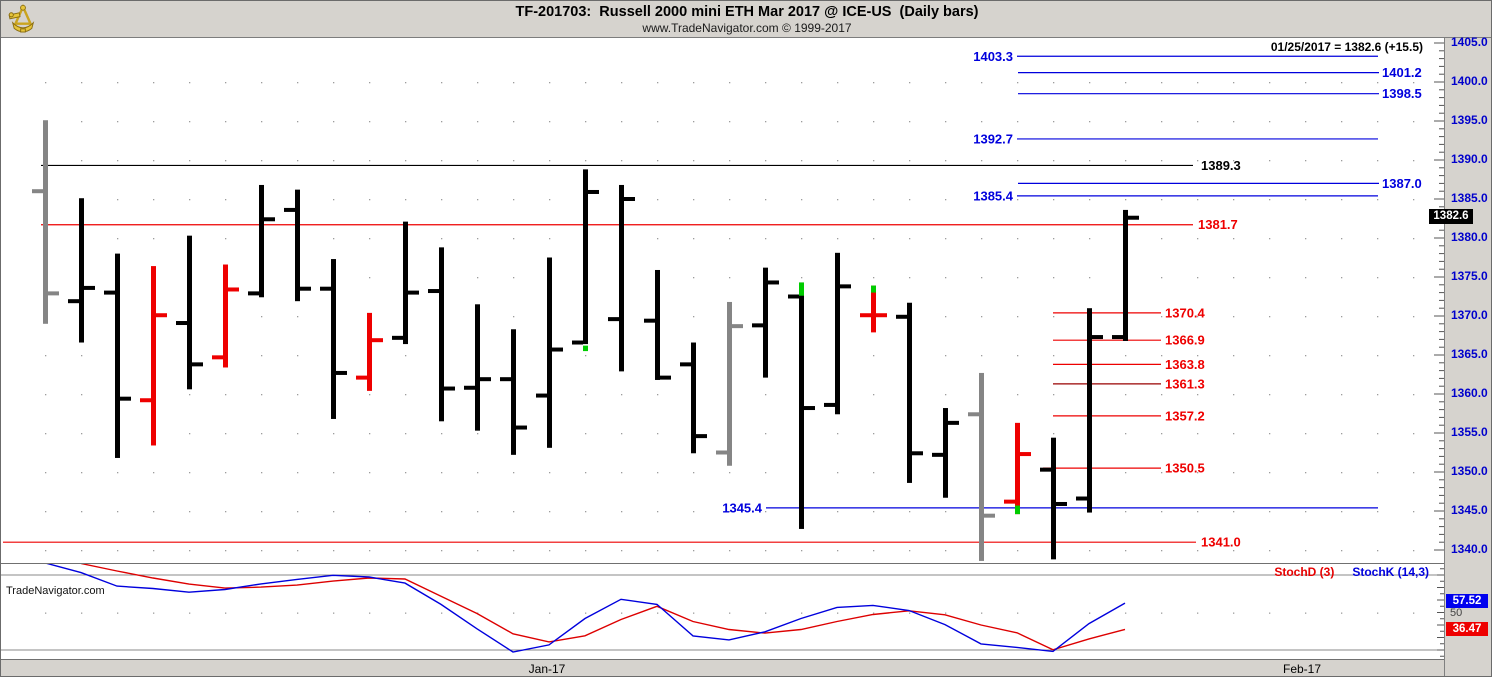  I want to click on last-price-badge: 1382.6, so click(1451, 216).